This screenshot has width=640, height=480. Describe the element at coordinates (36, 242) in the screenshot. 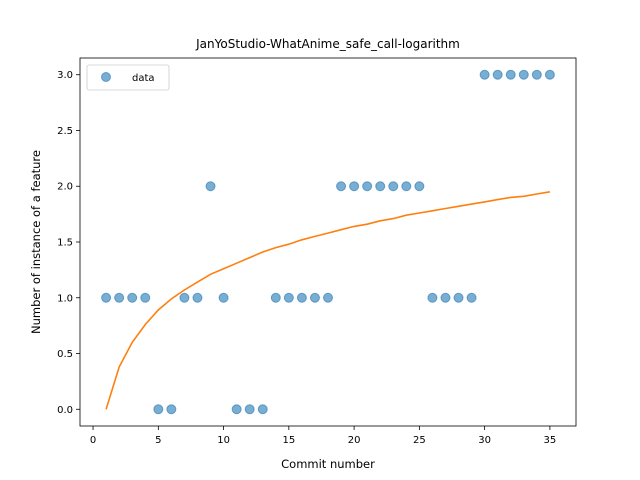

I see `y-axis-label: Number of instance of a feature` at that location.